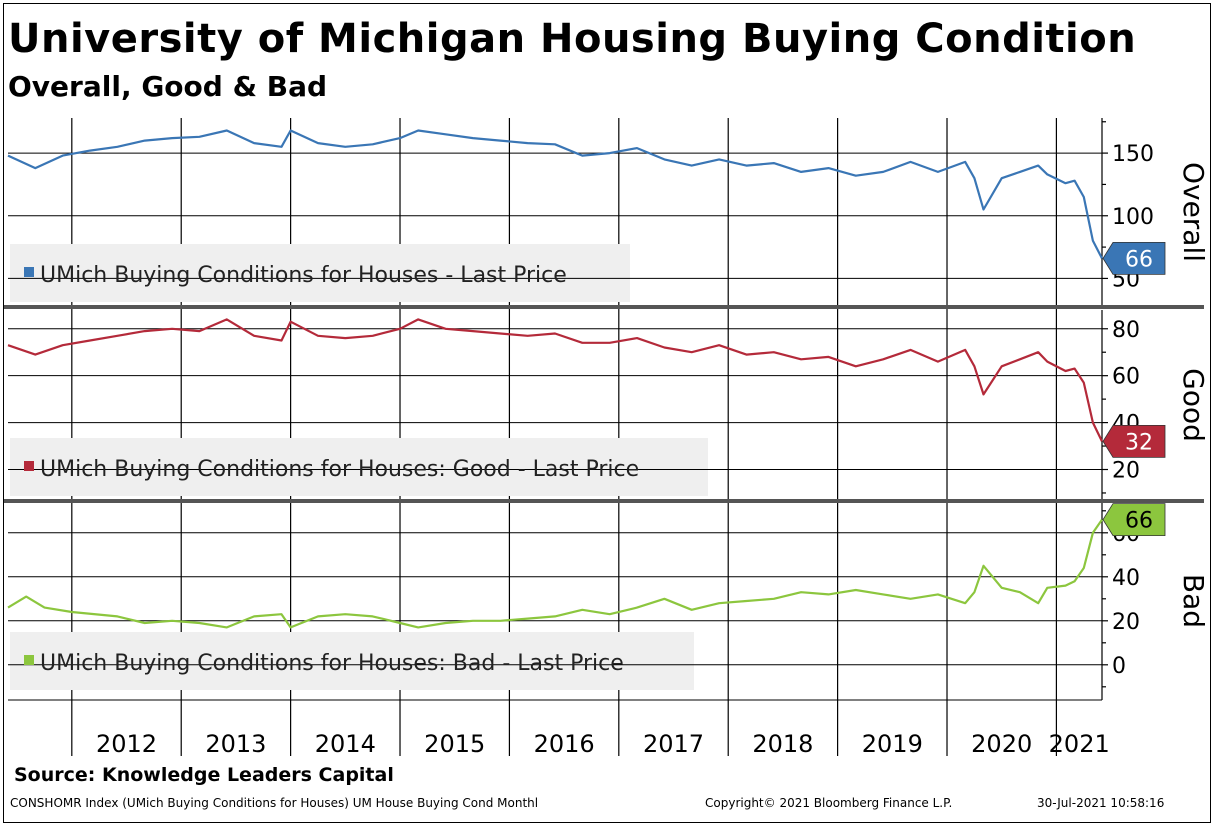  I want to click on x-tick-label: 2015, so click(454, 744).